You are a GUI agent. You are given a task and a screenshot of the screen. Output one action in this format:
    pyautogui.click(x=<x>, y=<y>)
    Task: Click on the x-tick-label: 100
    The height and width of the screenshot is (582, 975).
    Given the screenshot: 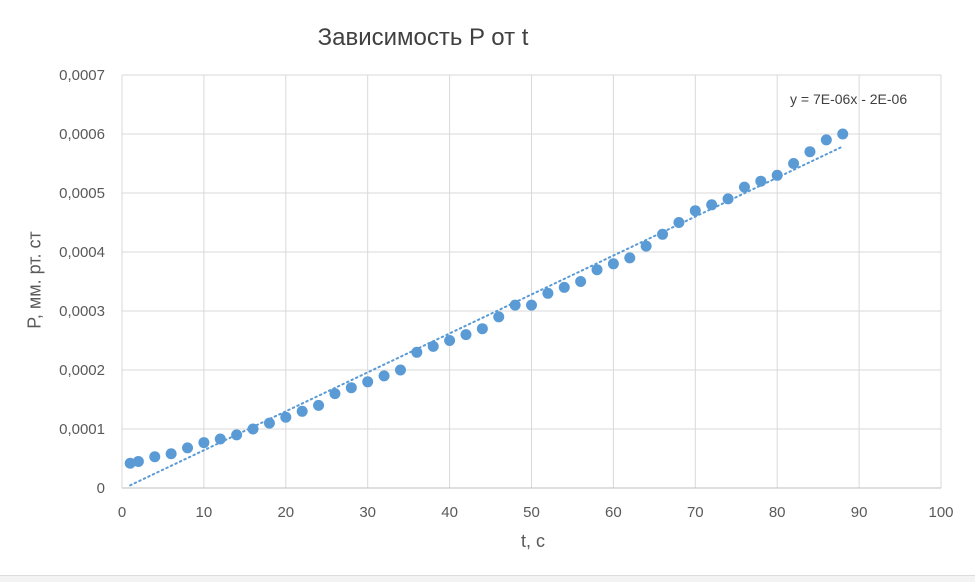 What is the action you would take?
    pyautogui.click(x=940, y=512)
    